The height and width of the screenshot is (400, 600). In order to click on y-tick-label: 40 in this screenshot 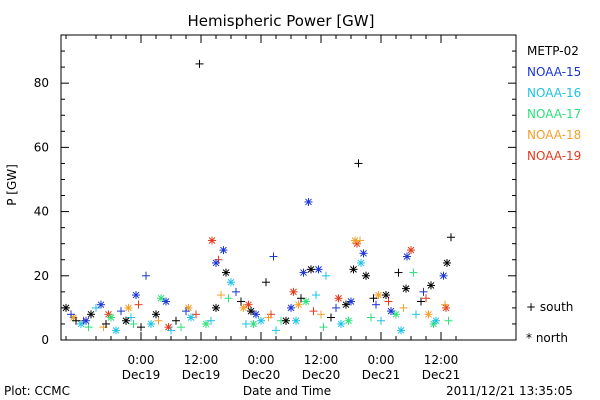, I will do `click(41, 212)`.